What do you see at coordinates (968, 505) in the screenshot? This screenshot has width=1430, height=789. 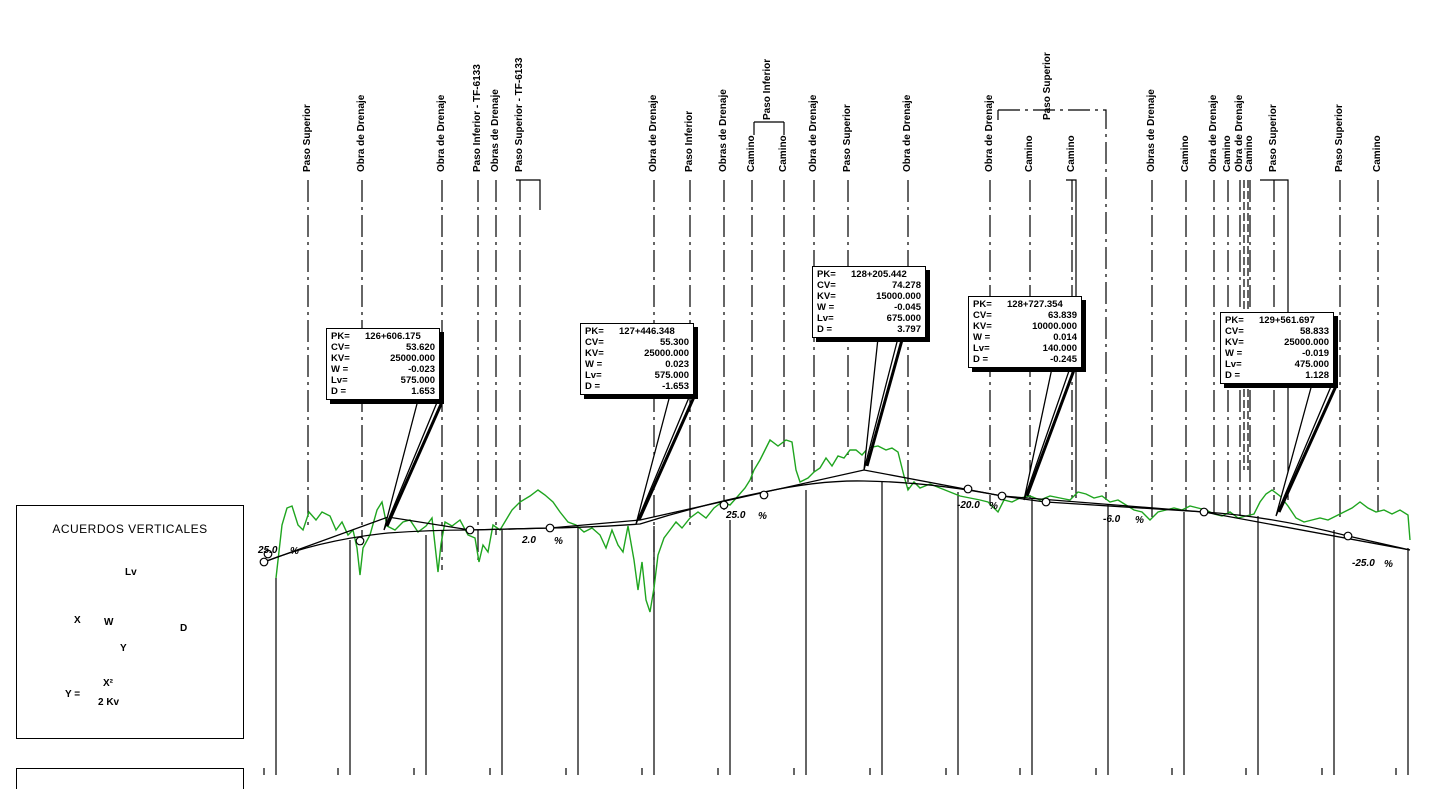 I see `grade-label: -20.0` at bounding box center [968, 505].